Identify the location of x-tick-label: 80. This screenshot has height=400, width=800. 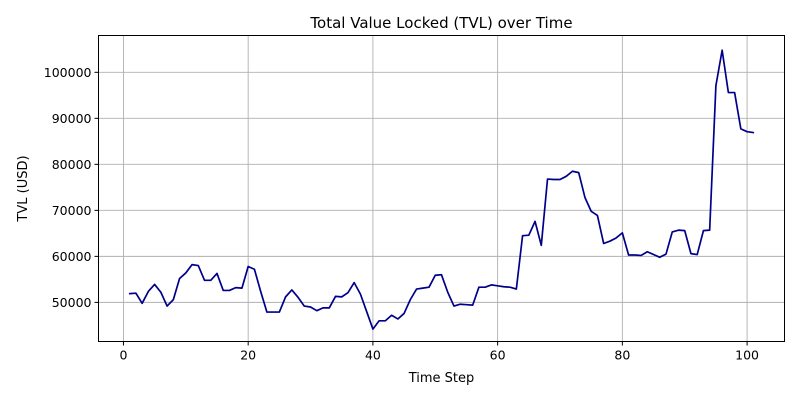
(622, 355).